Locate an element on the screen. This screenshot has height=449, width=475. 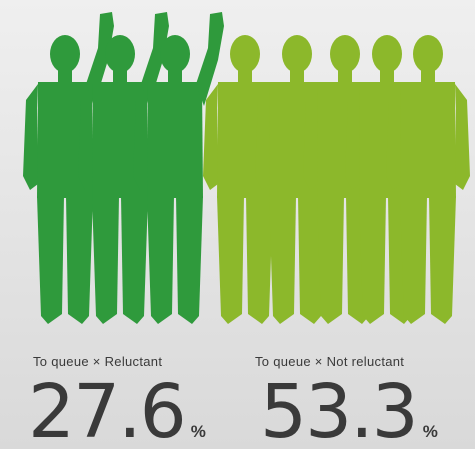
panel-label: To queue × Not reluctant is located at coordinates (329, 361).